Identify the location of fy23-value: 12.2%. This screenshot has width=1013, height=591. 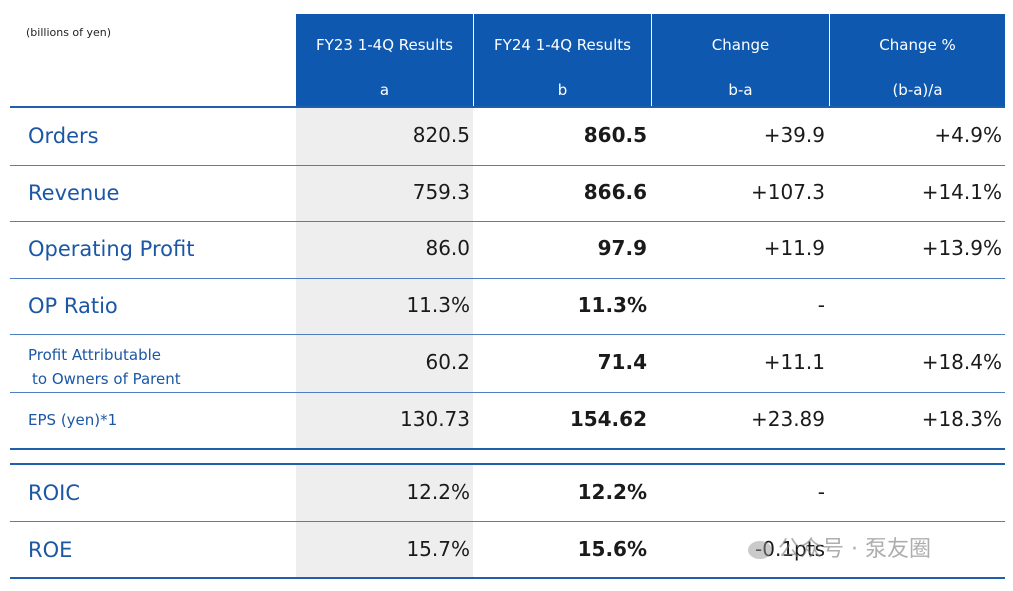
(438, 492).